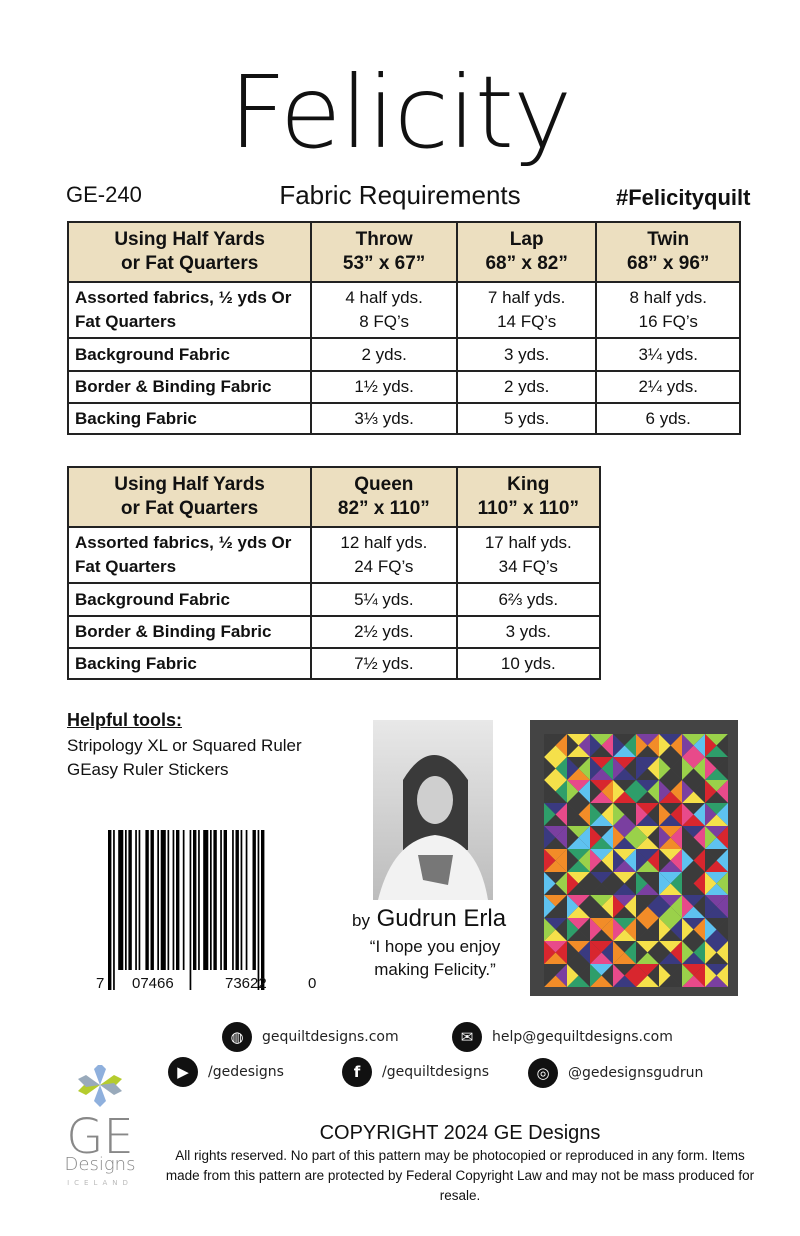 This screenshot has height=1236, width=800. What do you see at coordinates (189, 418) in the screenshot?
I see `row-label: Backing Fabric` at bounding box center [189, 418].